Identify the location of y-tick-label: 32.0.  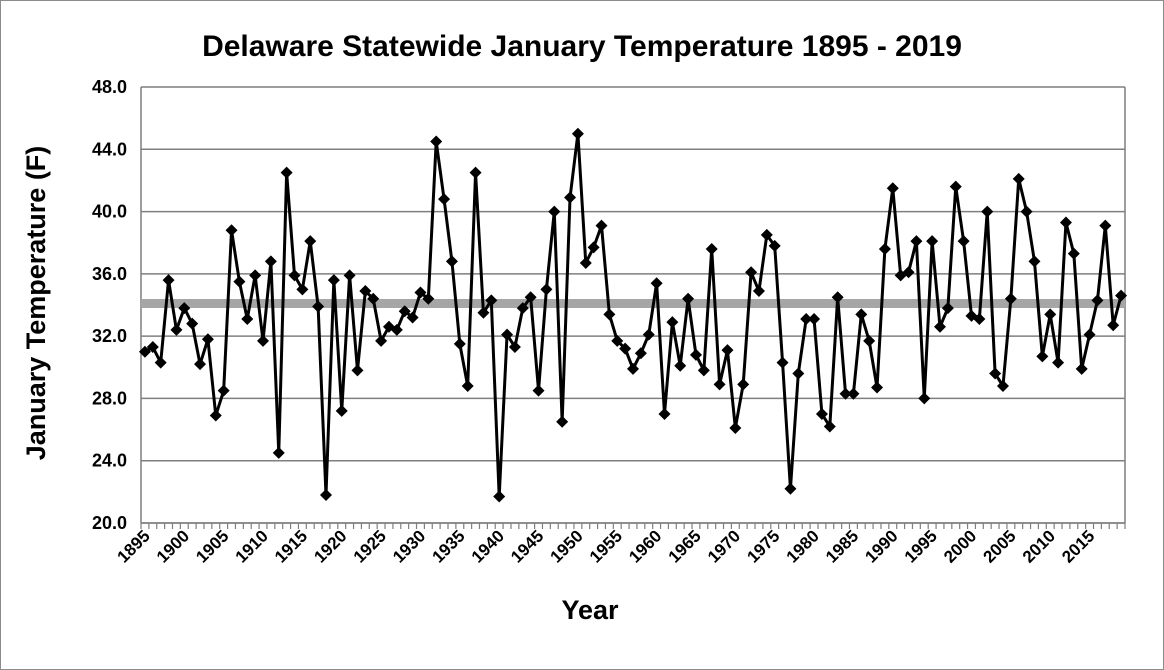
(109, 336).